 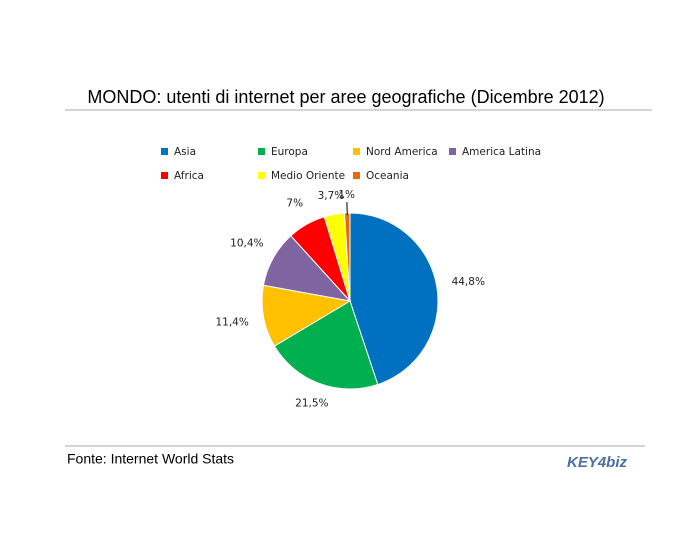 What do you see at coordinates (597, 462) in the screenshot?
I see `logo: KEY4biz` at bounding box center [597, 462].